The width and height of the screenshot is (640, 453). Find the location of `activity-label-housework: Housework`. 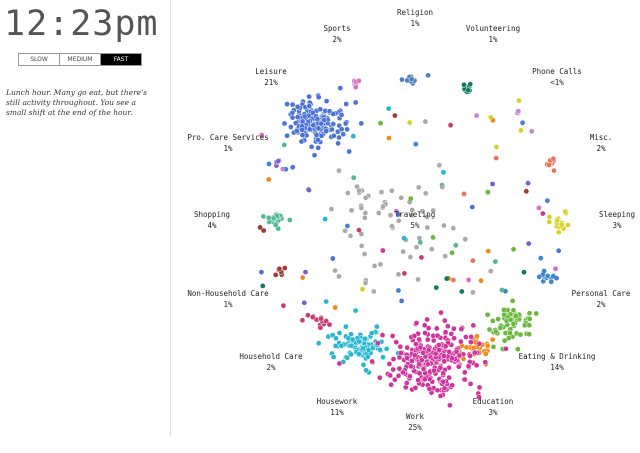

activity-label-housework: Housework is located at coordinates (337, 401).